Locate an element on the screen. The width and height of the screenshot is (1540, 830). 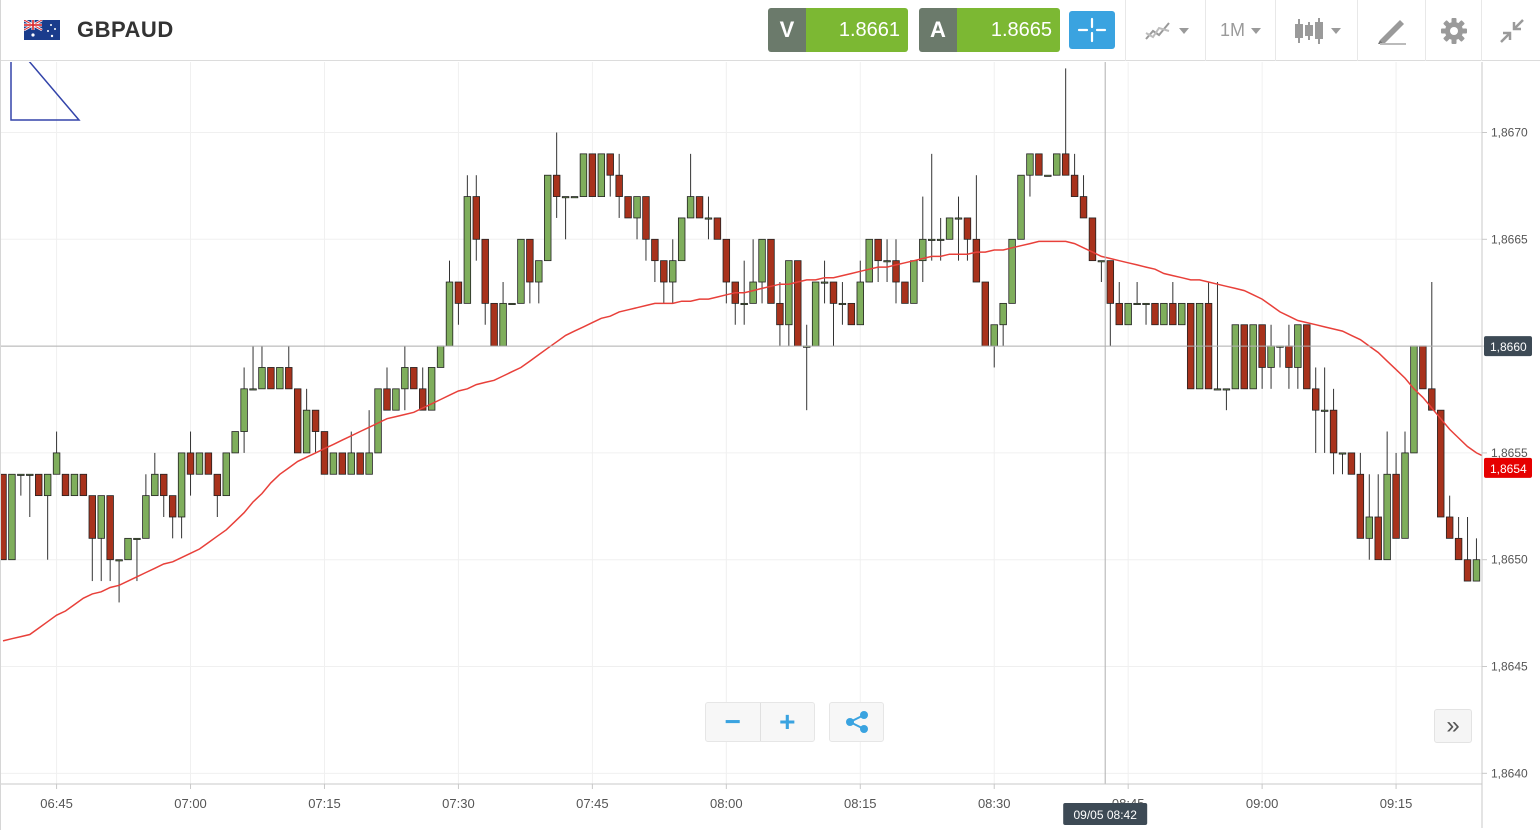
drawing-tools-button is located at coordinates (1391, 30).